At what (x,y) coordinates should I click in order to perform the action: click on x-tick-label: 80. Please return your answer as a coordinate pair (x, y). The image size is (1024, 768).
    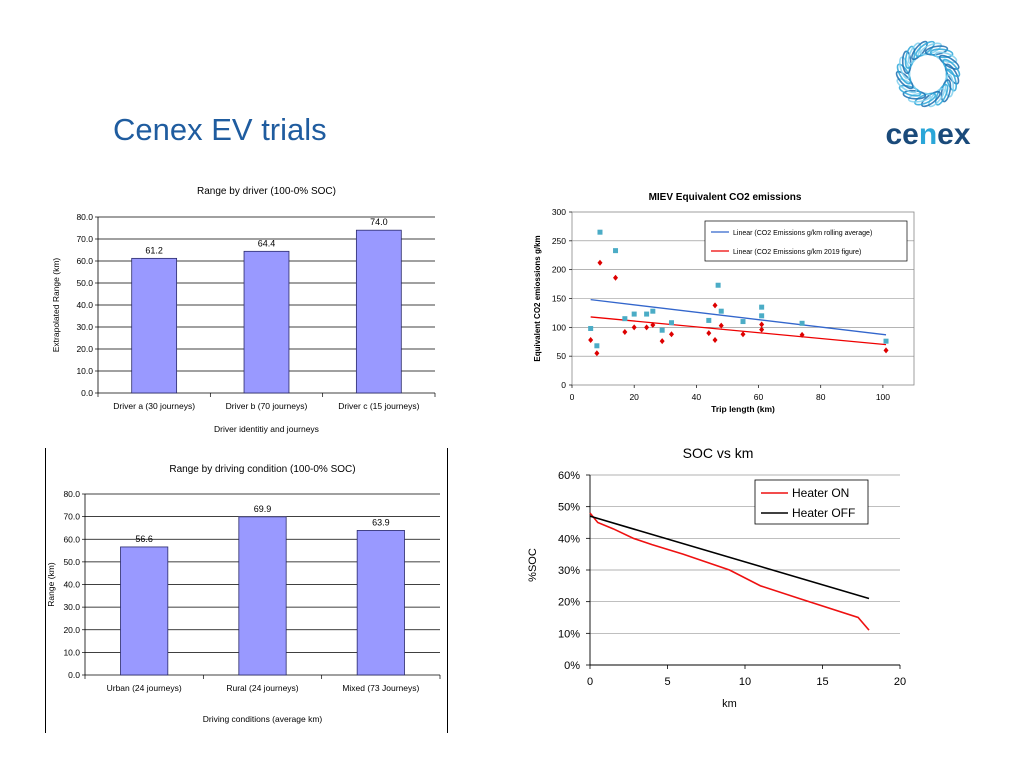
    Looking at the image, I should click on (821, 397).